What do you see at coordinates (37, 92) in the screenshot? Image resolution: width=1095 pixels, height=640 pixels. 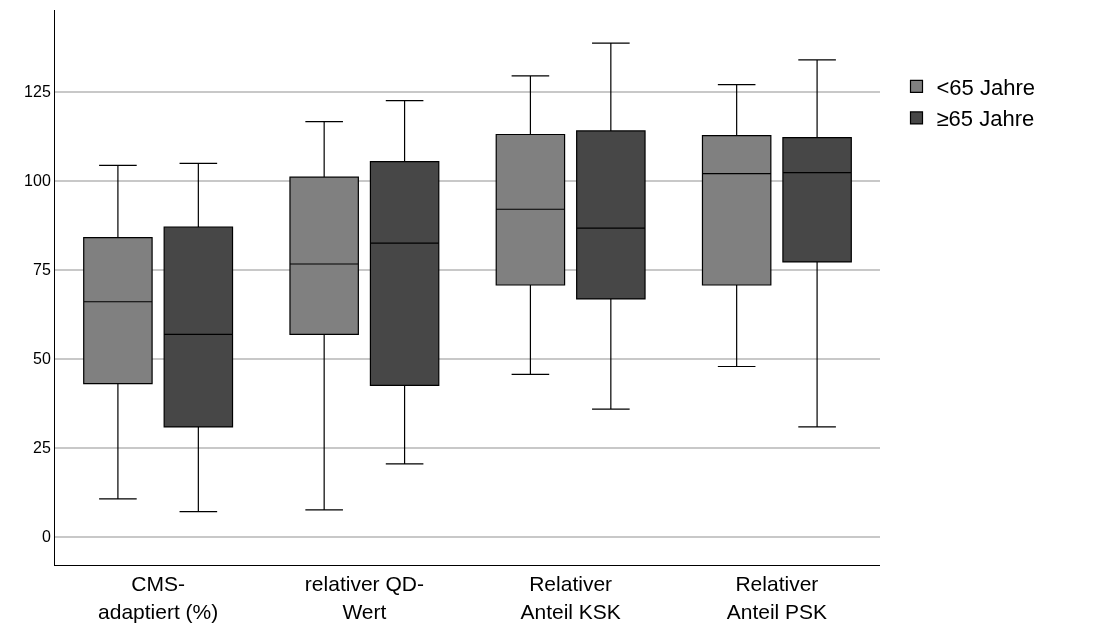 I see `y-tick-label: 125` at bounding box center [37, 92].